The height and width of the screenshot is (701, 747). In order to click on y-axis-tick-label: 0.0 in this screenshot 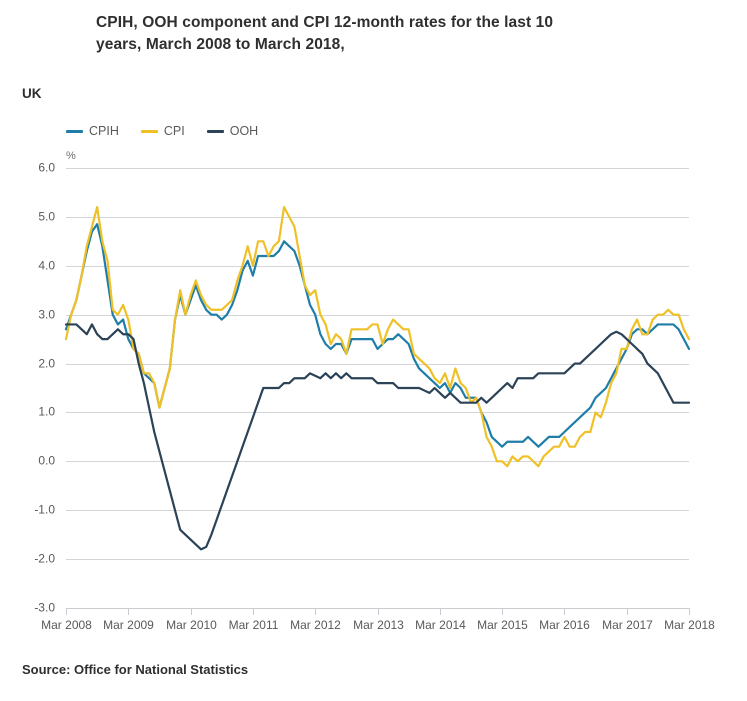, I will do `click(46, 461)`.